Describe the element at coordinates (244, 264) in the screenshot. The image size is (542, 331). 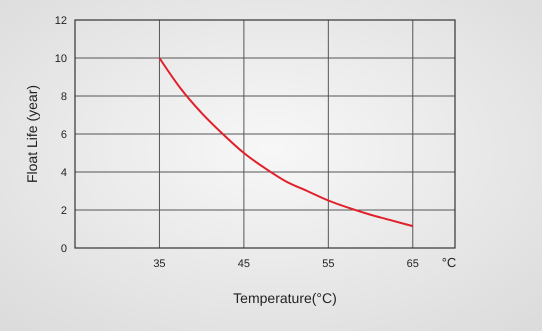
I see `x-tick-label: 45` at that location.